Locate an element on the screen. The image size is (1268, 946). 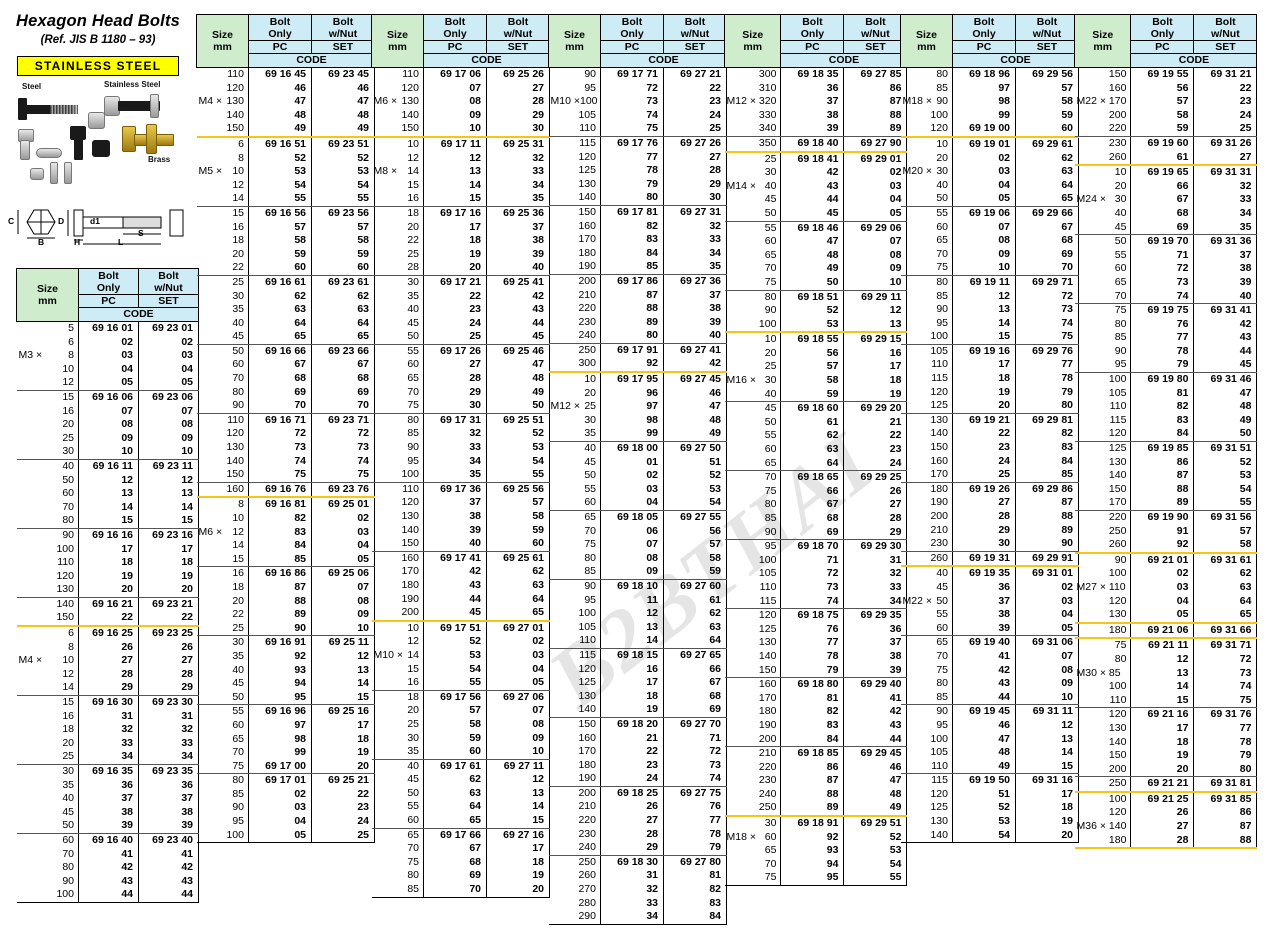
size-value: 10 is located at coordinates (413, 143).